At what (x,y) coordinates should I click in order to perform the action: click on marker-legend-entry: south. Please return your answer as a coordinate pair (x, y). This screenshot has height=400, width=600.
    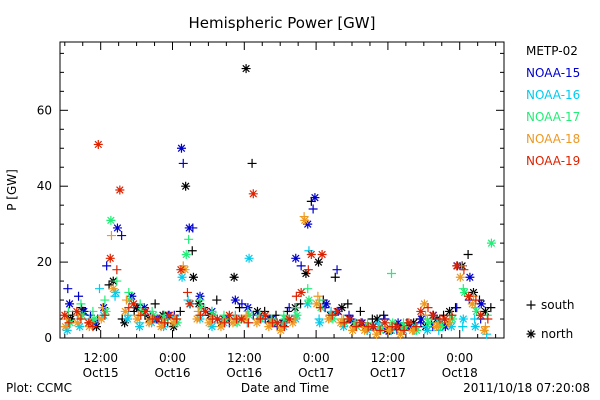
    Looking at the image, I should click on (550, 305).